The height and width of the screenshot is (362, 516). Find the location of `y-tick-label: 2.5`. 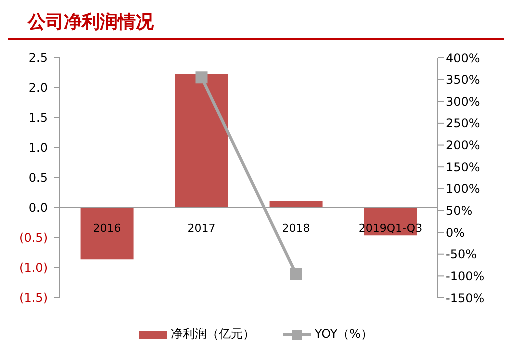

y-tick-label: 2.5 is located at coordinates (38, 58).